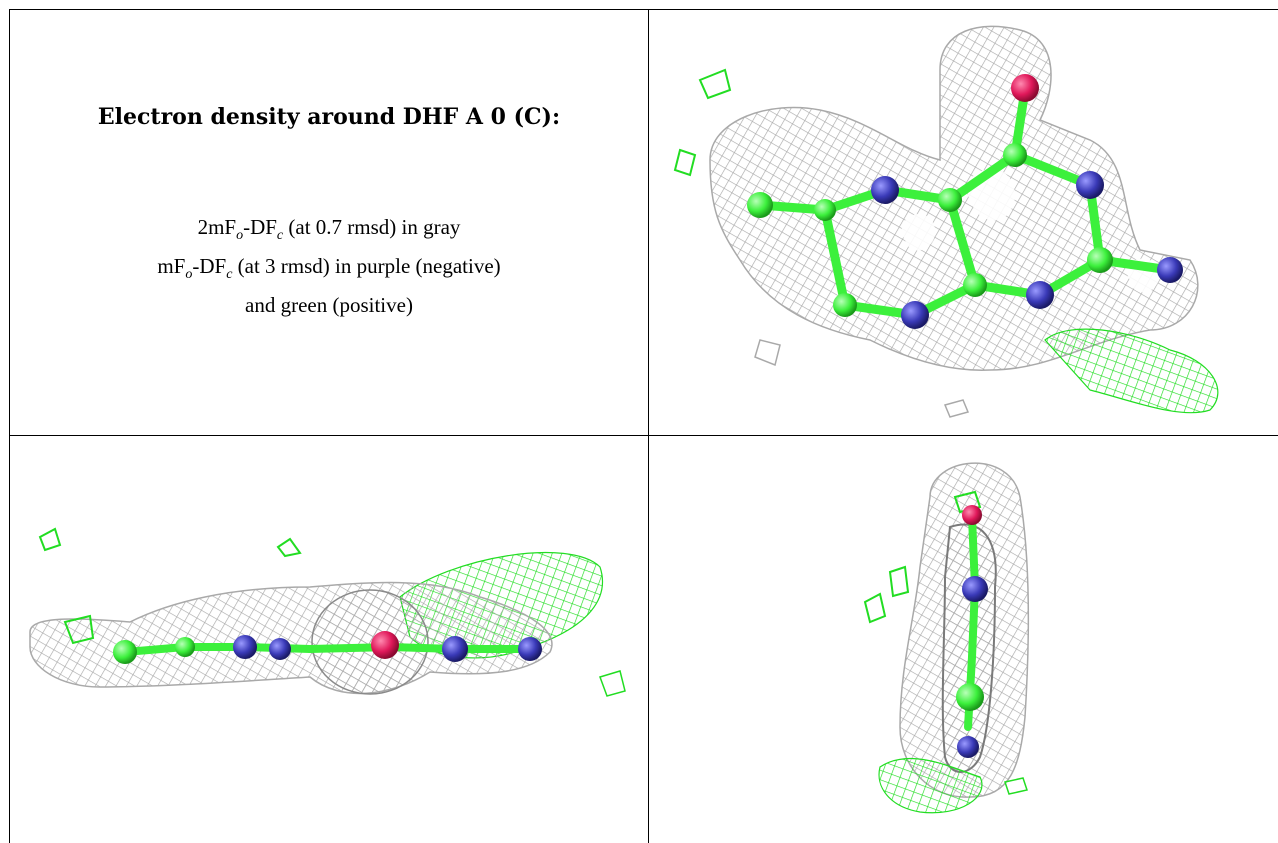 The image size is (1278, 843). I want to click on table-center-border, so click(648, 426).